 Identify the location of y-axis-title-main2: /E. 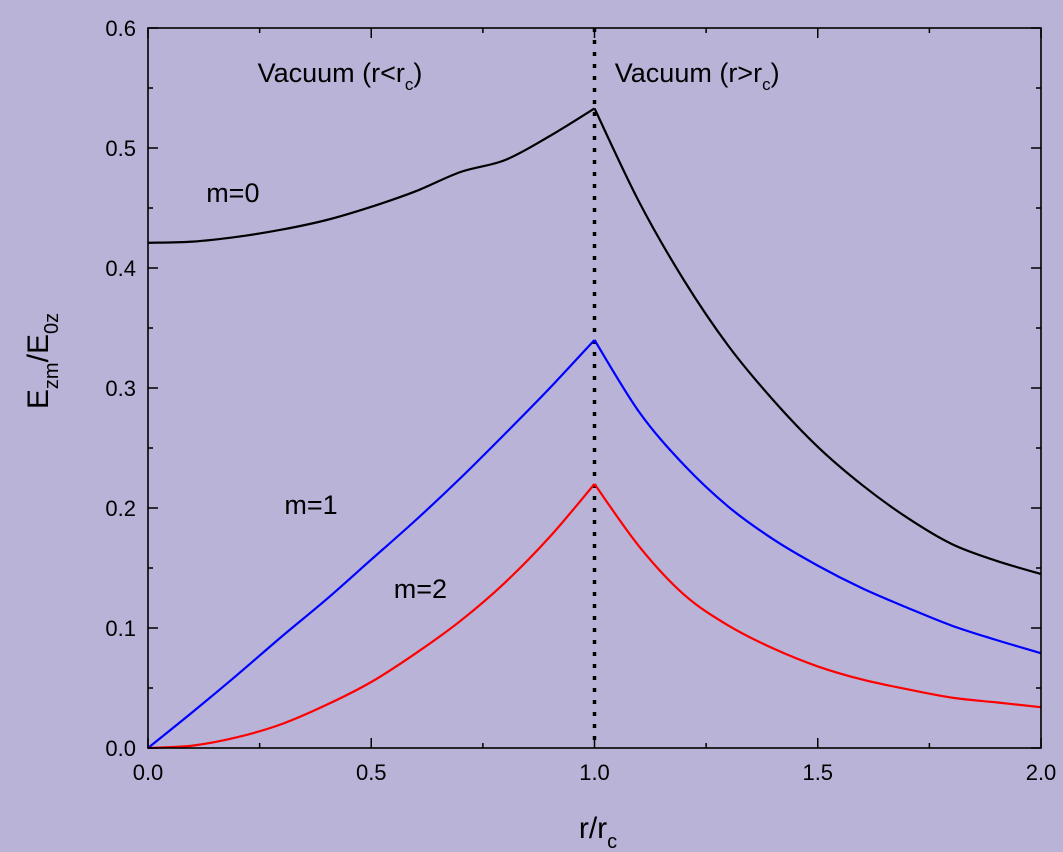
(38, 348).